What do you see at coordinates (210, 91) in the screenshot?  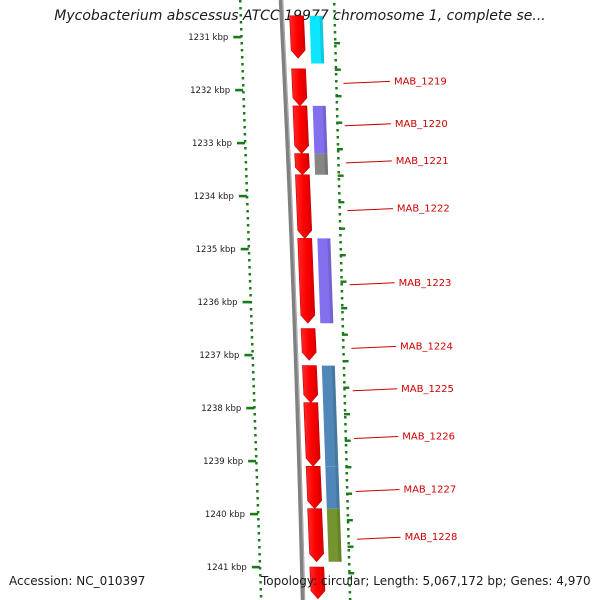 I see `scale-label: 1232 kbp` at bounding box center [210, 91].